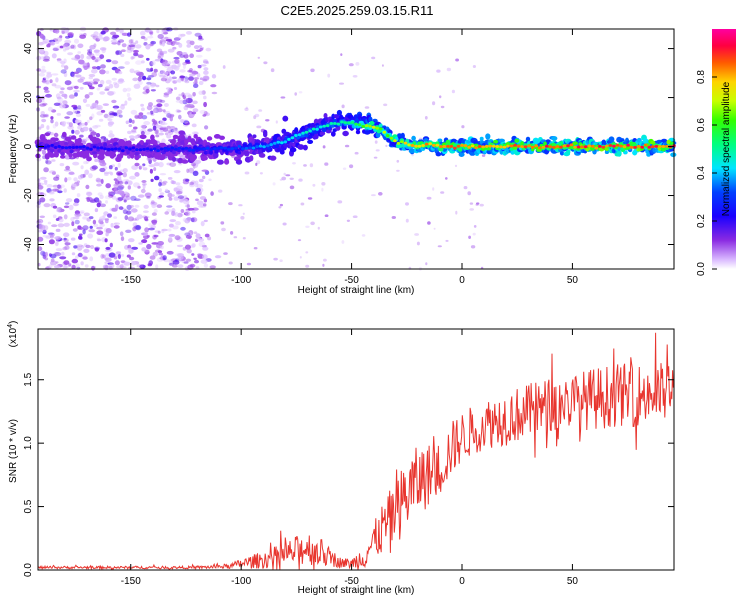 Image resolution: width=750 pixels, height=600 pixels. I want to click on colorbar-tick-label: 0.8, so click(701, 77).